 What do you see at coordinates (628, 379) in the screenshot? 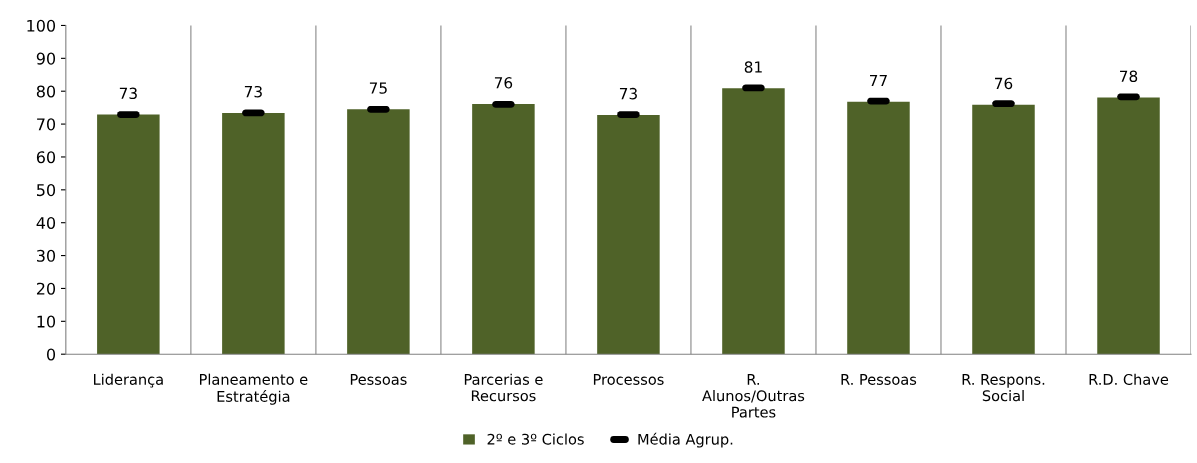
I see `x-tick-label: Processos` at bounding box center [628, 379].